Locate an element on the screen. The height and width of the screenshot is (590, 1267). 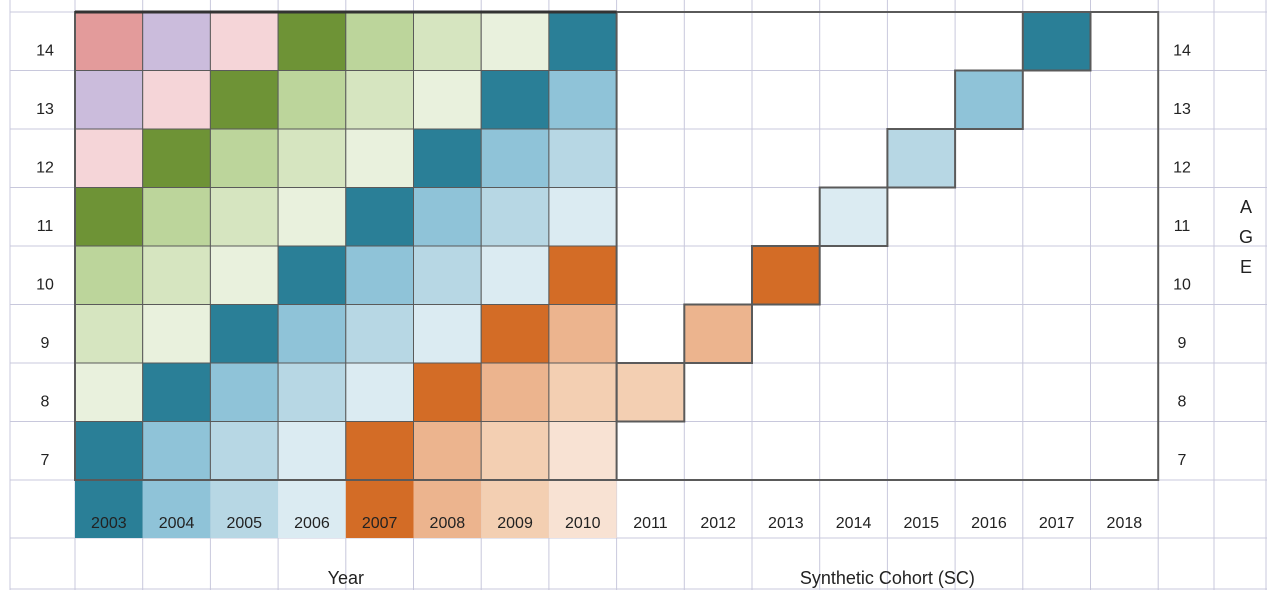
year-label: 2006 is located at coordinates (312, 523).